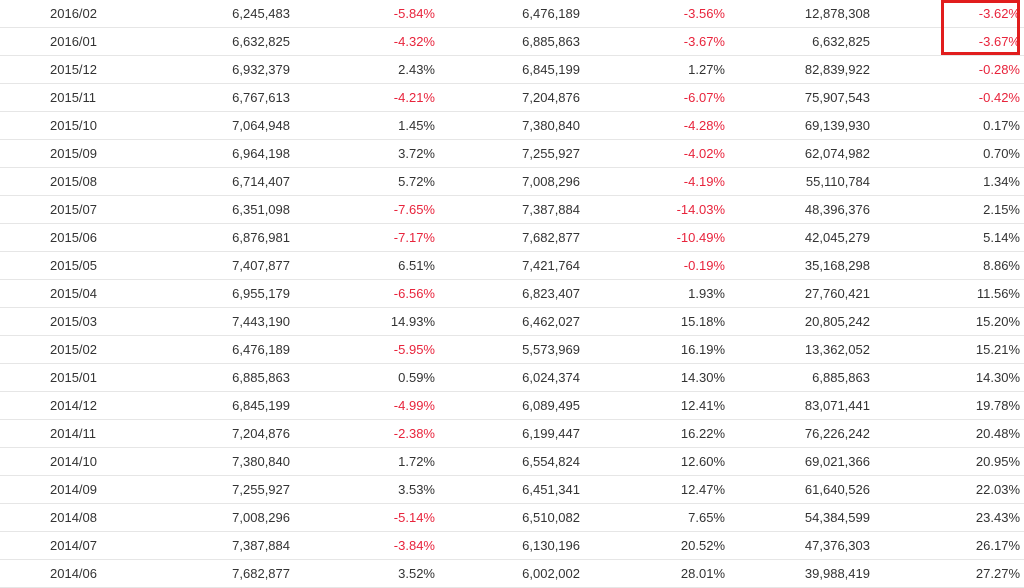  What do you see at coordinates (797, 293) in the screenshot?
I see `value-cell-c5: 27,760,421` at bounding box center [797, 293].